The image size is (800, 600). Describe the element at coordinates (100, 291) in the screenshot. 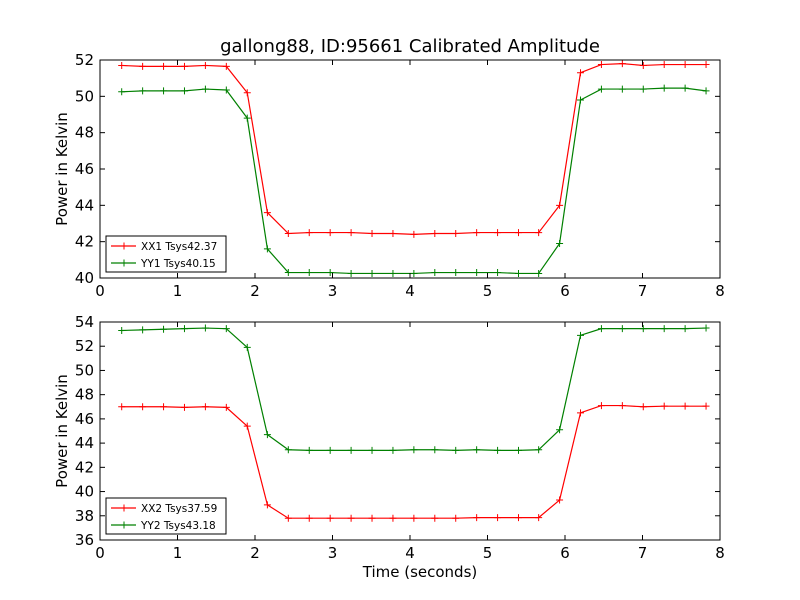

I see `x-tick-label: 0` at that location.